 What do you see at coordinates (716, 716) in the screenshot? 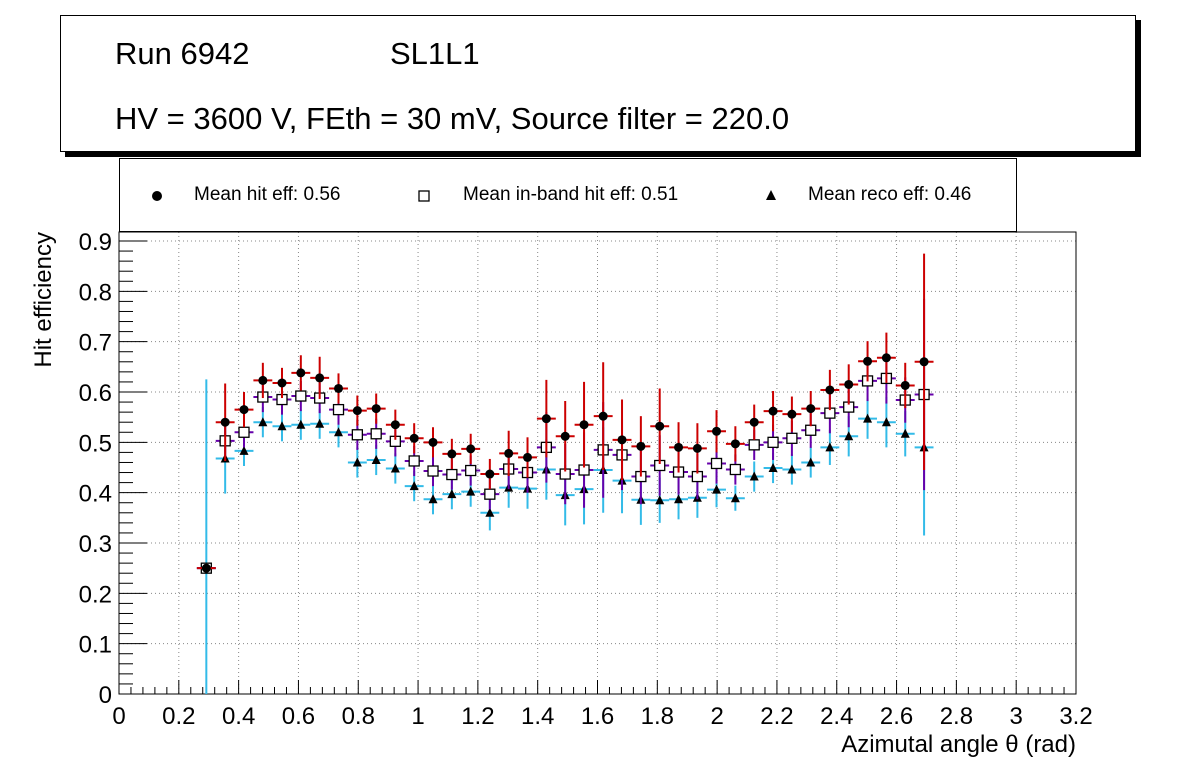
I see `x-tick-label: 2` at bounding box center [716, 716].